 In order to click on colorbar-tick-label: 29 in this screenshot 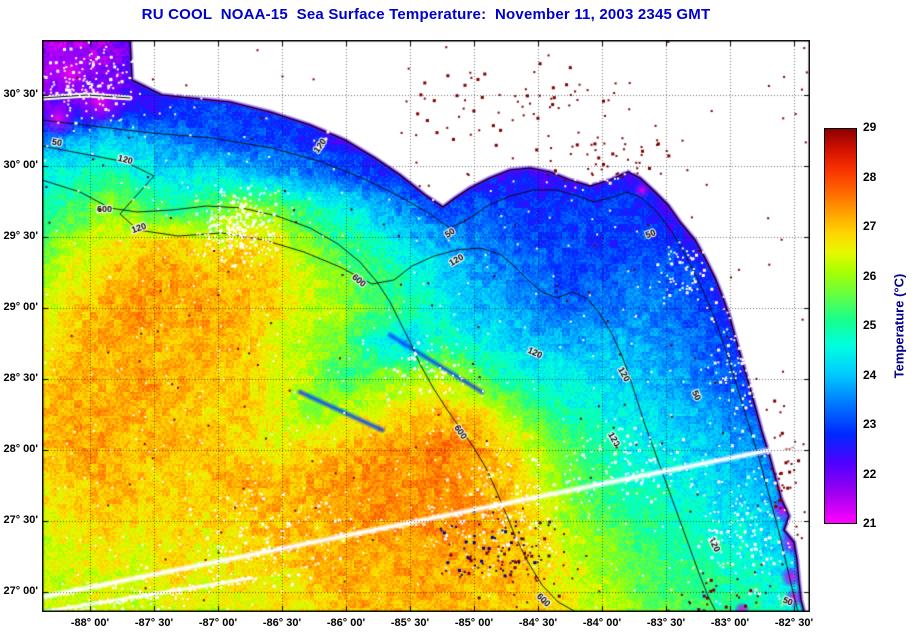, I will do `click(870, 127)`.